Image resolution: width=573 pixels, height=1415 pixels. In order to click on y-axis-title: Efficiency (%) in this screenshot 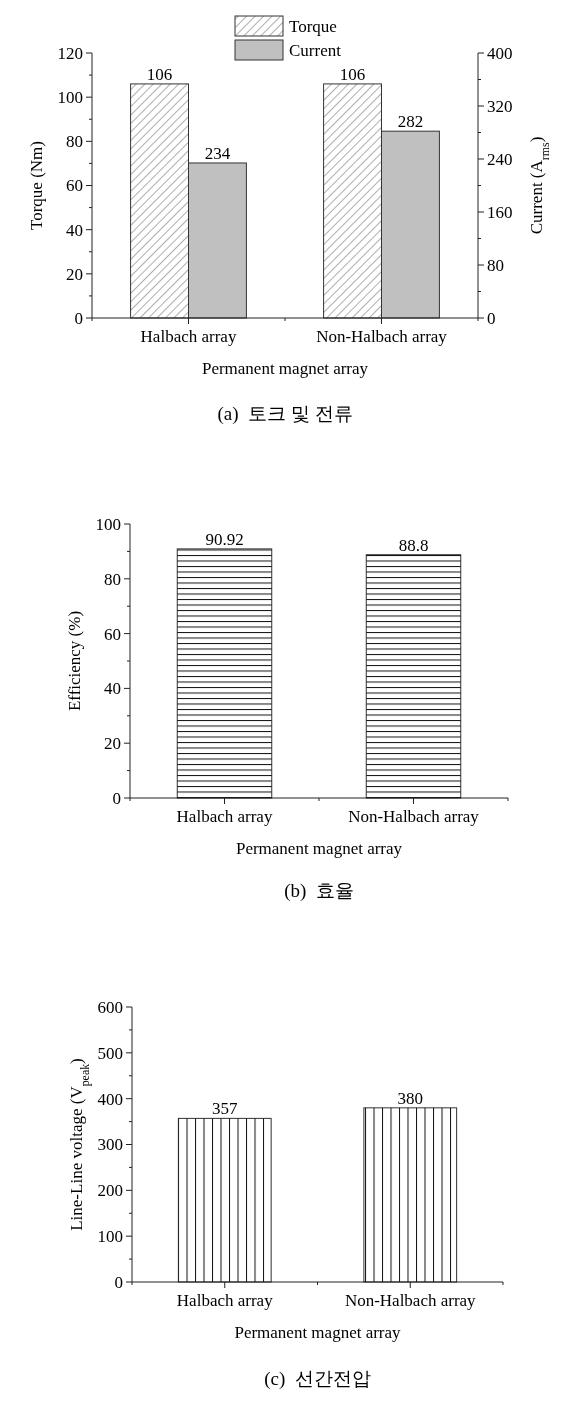, I will do `click(74, 661)`.